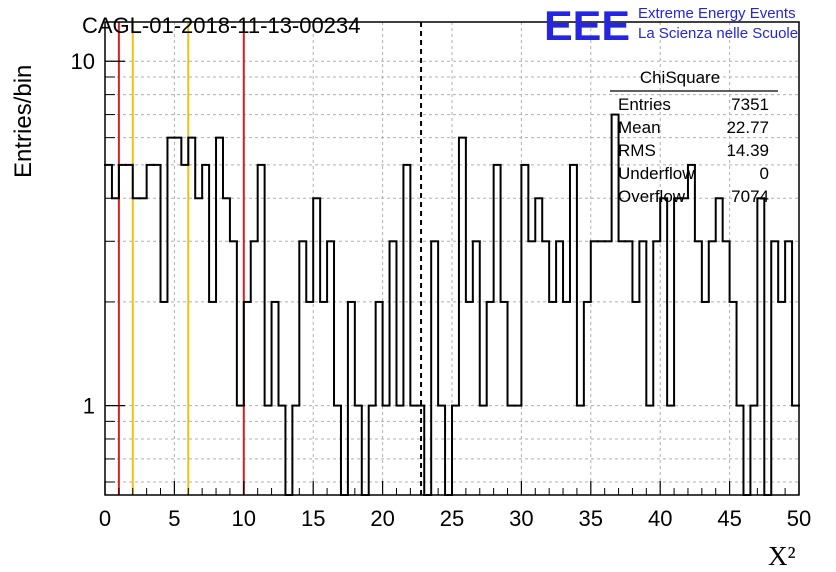  Describe the element at coordinates (313, 518) in the screenshot. I see `x-tick-label: 15` at that location.